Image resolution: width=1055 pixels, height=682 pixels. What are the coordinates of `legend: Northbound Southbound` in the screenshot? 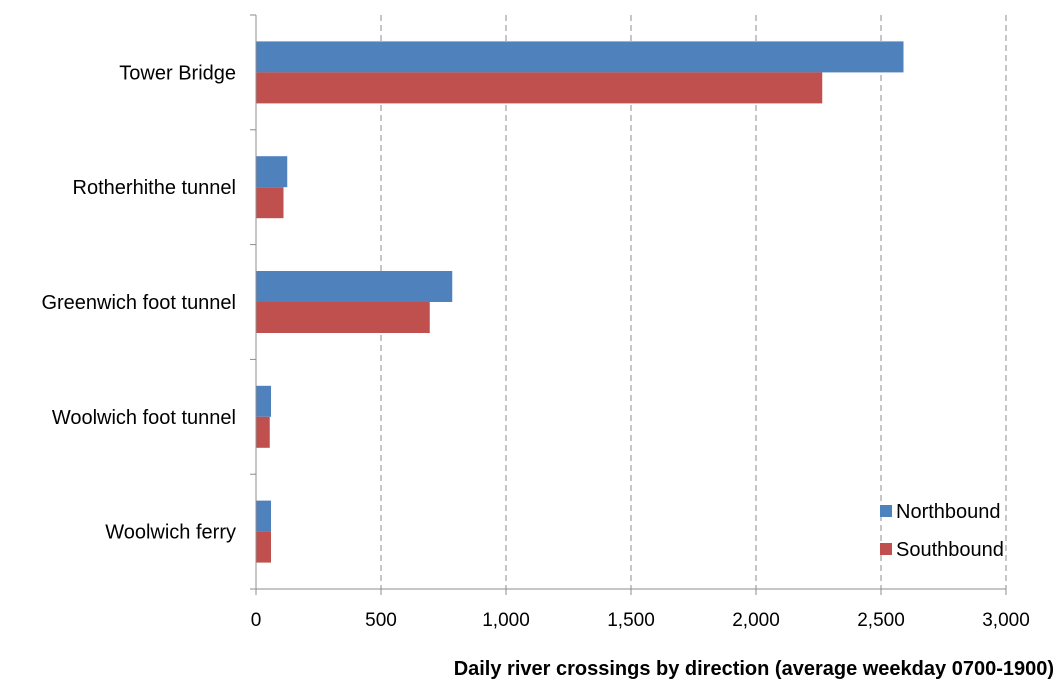 It's located at (942, 531).